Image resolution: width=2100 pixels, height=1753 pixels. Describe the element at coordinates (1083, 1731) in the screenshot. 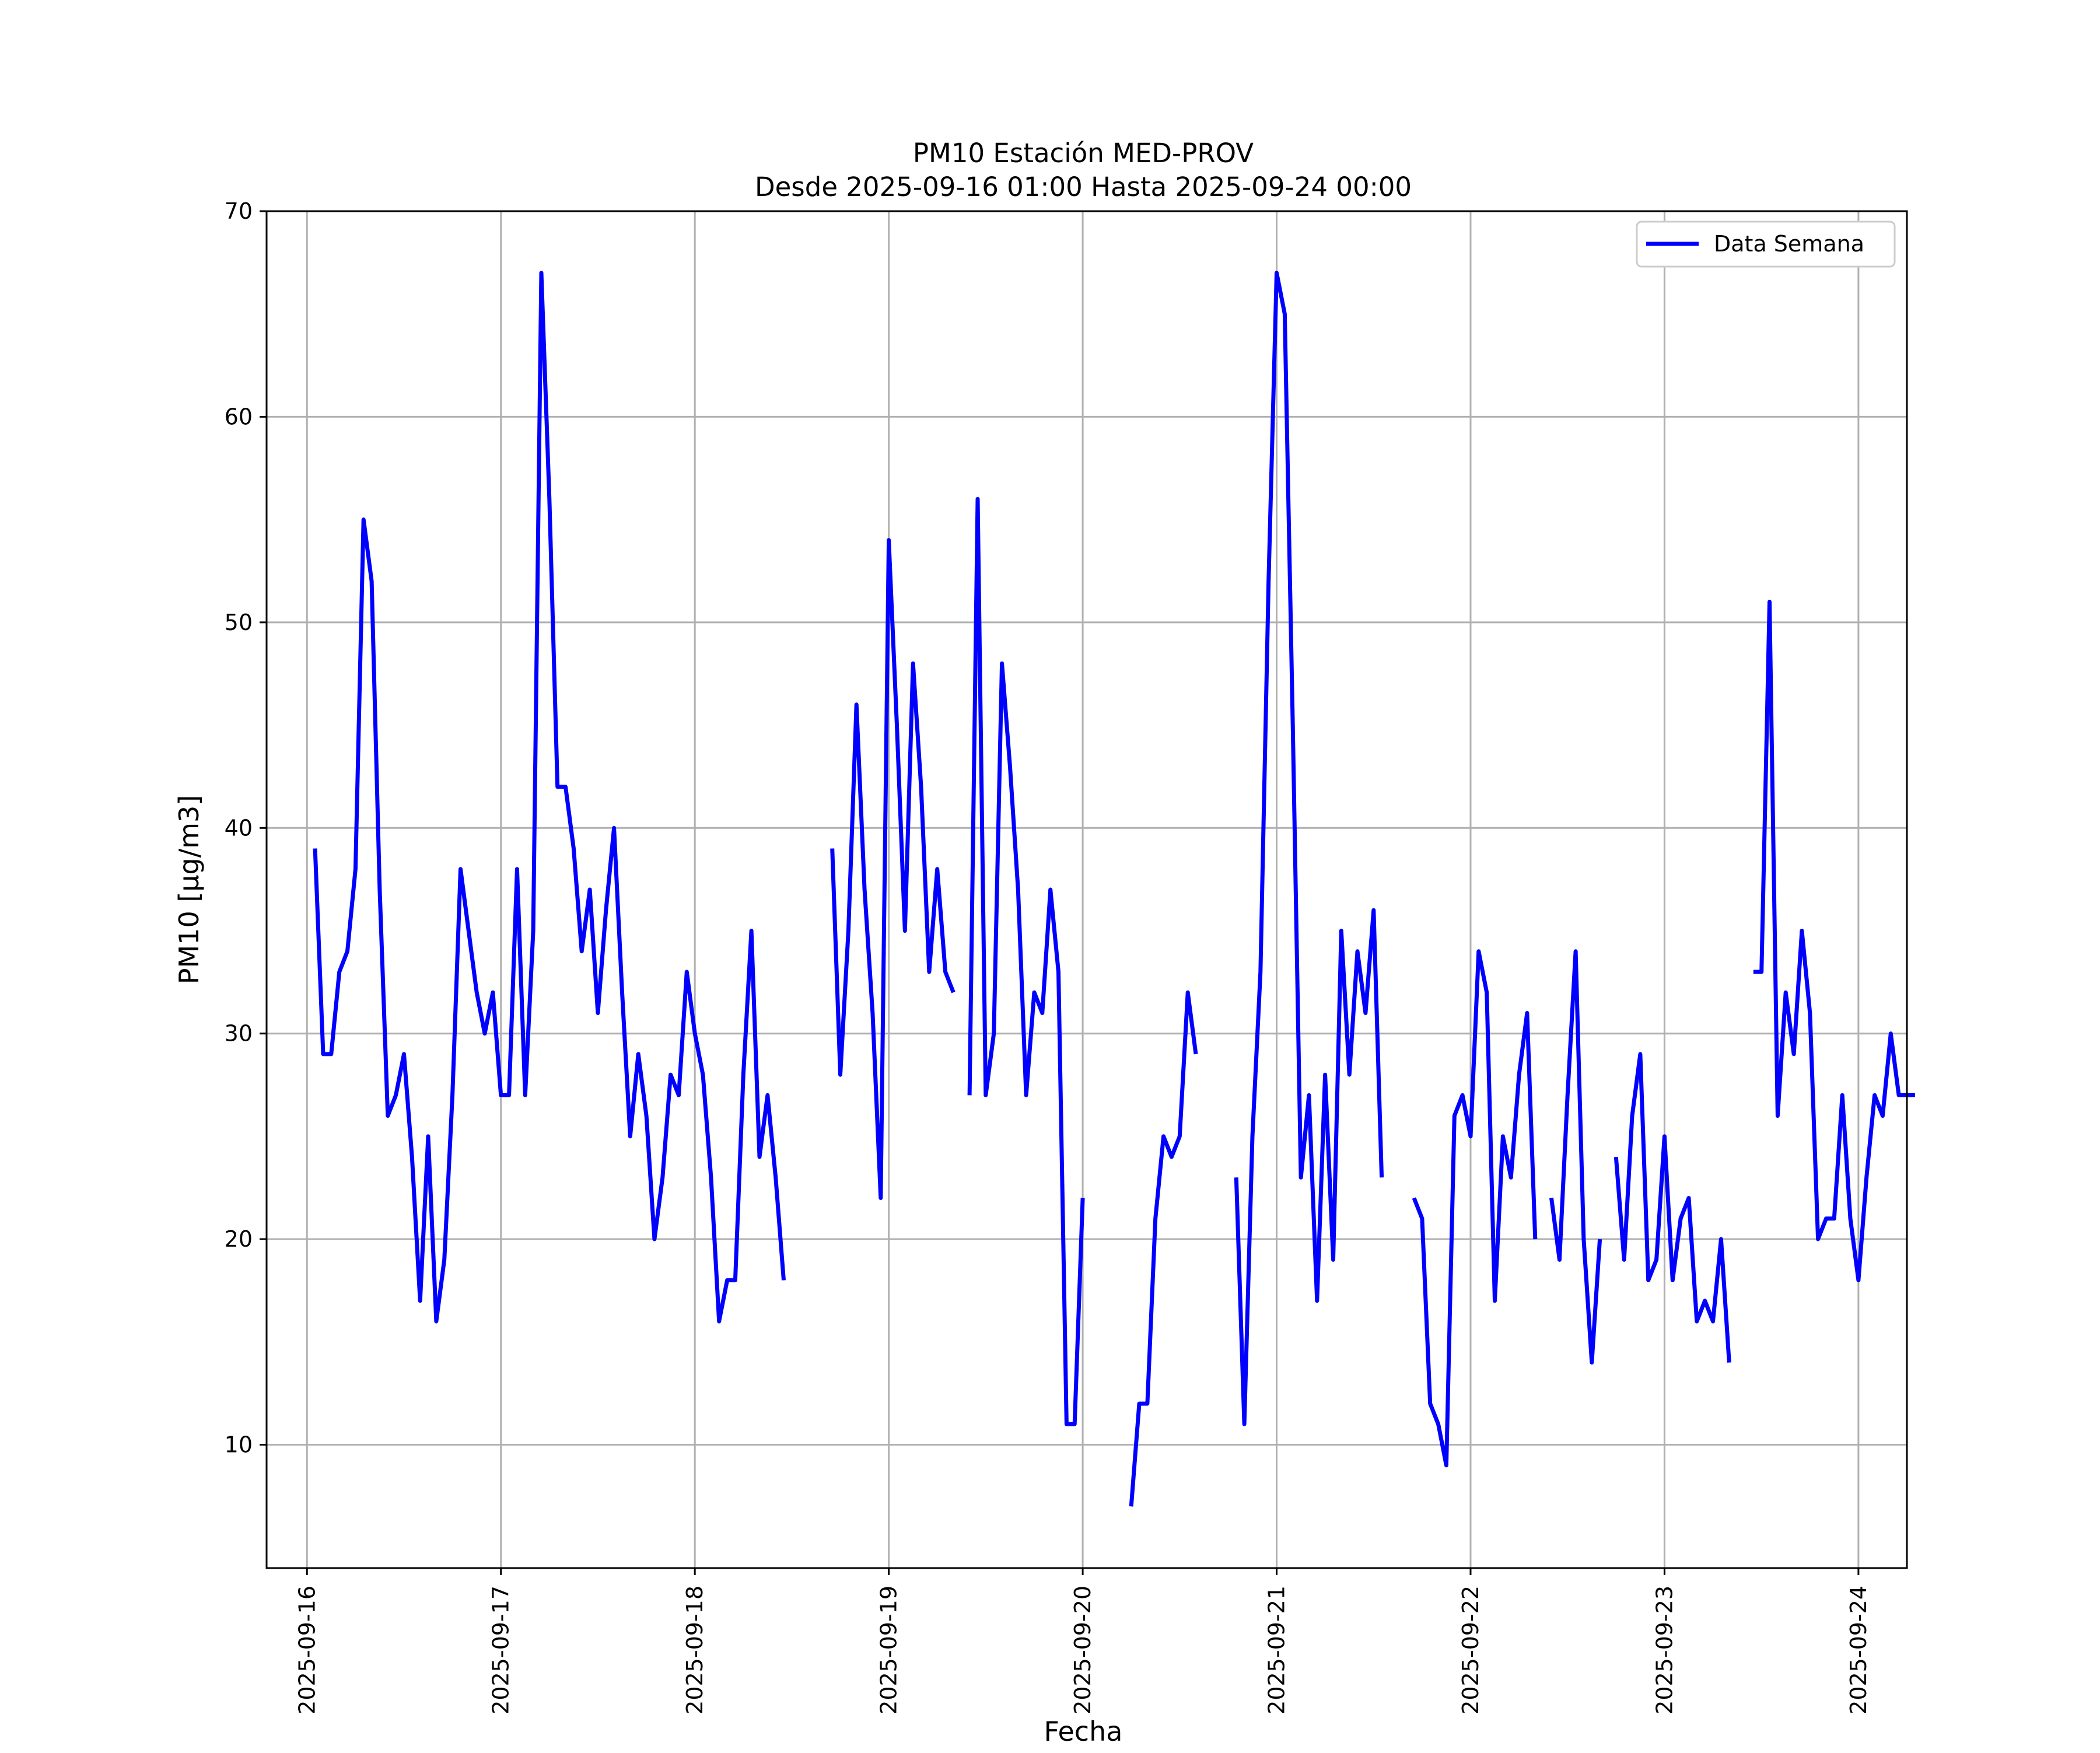

I see `x-axis-label: Fecha` at that location.